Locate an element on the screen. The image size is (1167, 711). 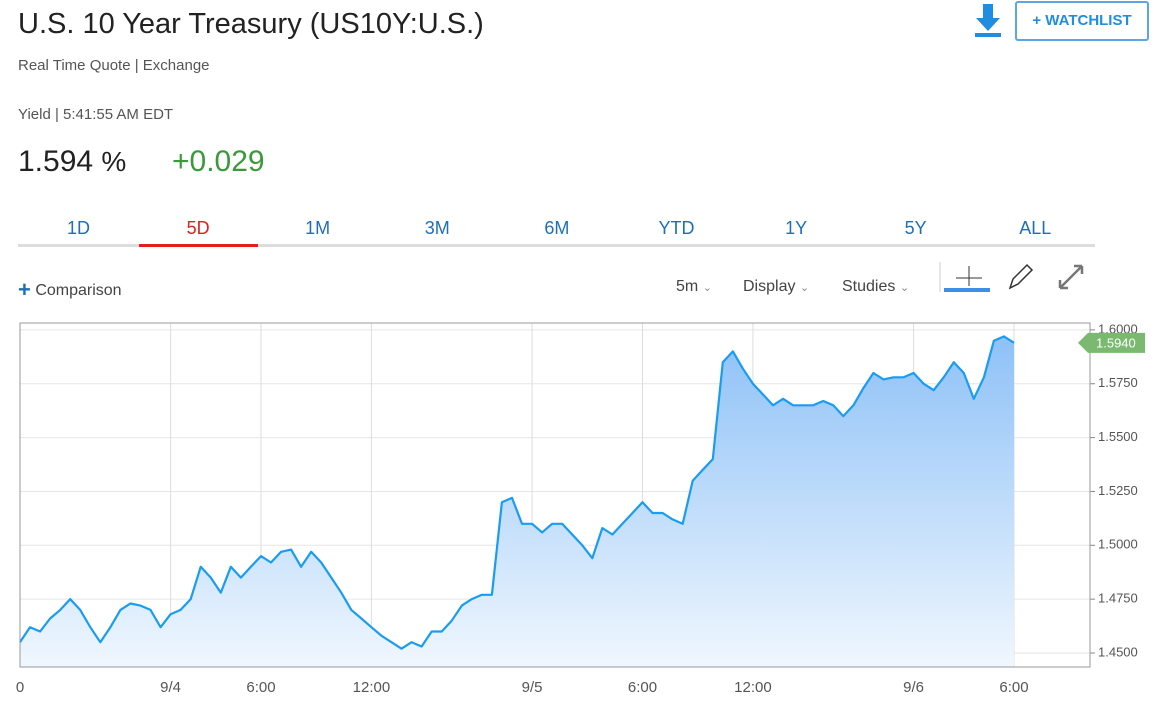
change: +0.029 is located at coordinates (218, 161).